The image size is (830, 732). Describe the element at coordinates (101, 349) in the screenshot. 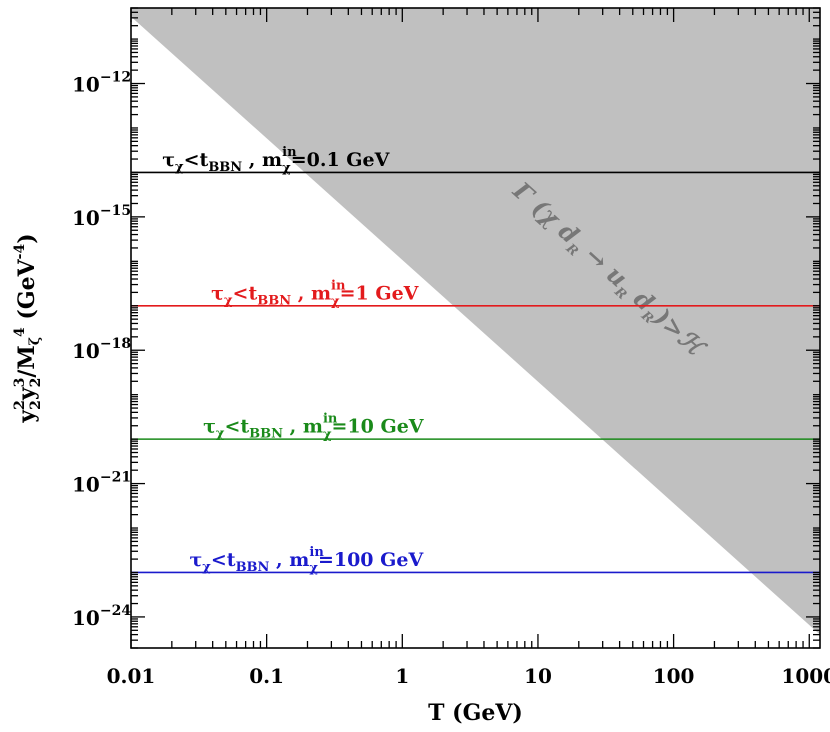

I see `y-tick-label-2: 10−18` at that location.